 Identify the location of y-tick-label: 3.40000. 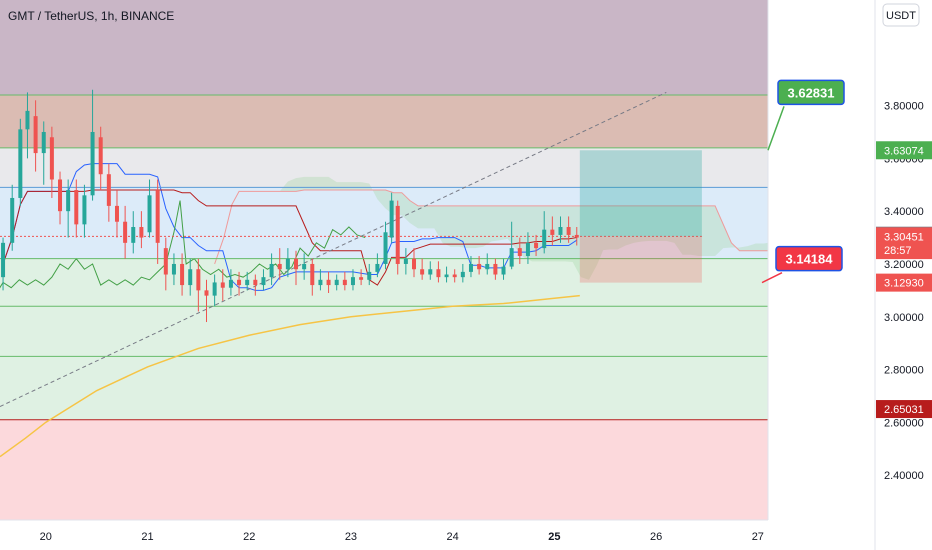
(904, 212).